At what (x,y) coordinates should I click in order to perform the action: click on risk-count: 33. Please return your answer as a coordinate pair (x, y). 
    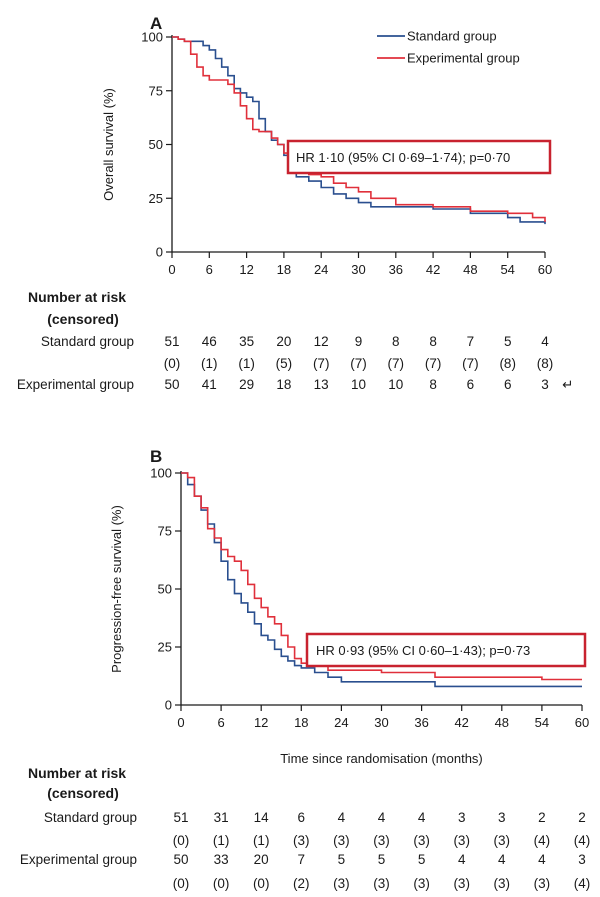
    Looking at the image, I should click on (221, 859).